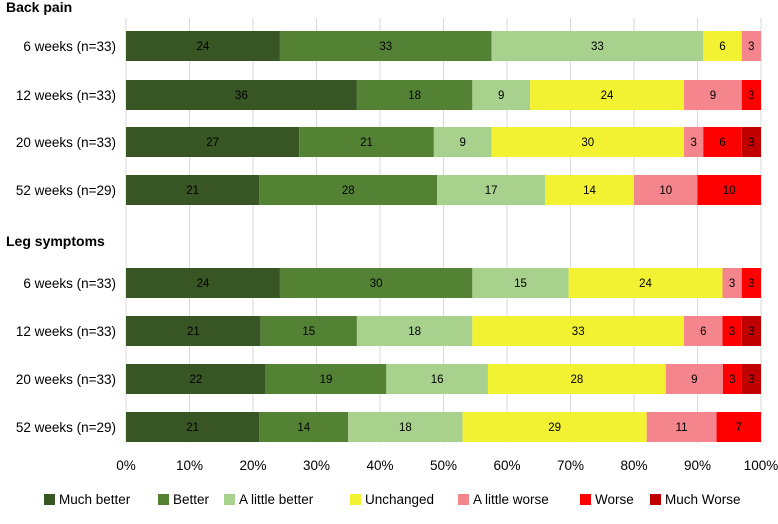 The image size is (778, 524). Describe the element at coordinates (316, 465) in the screenshot. I see `x-tick-label: 30%` at that location.